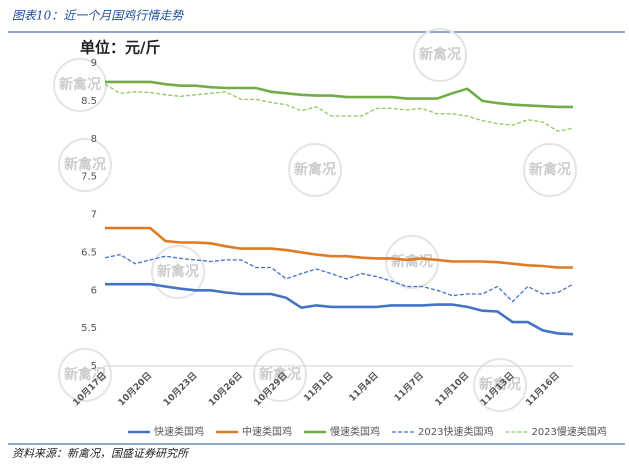 The height and width of the screenshot is (465, 629). Describe the element at coordinates (543, 389) in the screenshot. I see `x-tick-label: 11月16日` at that location.